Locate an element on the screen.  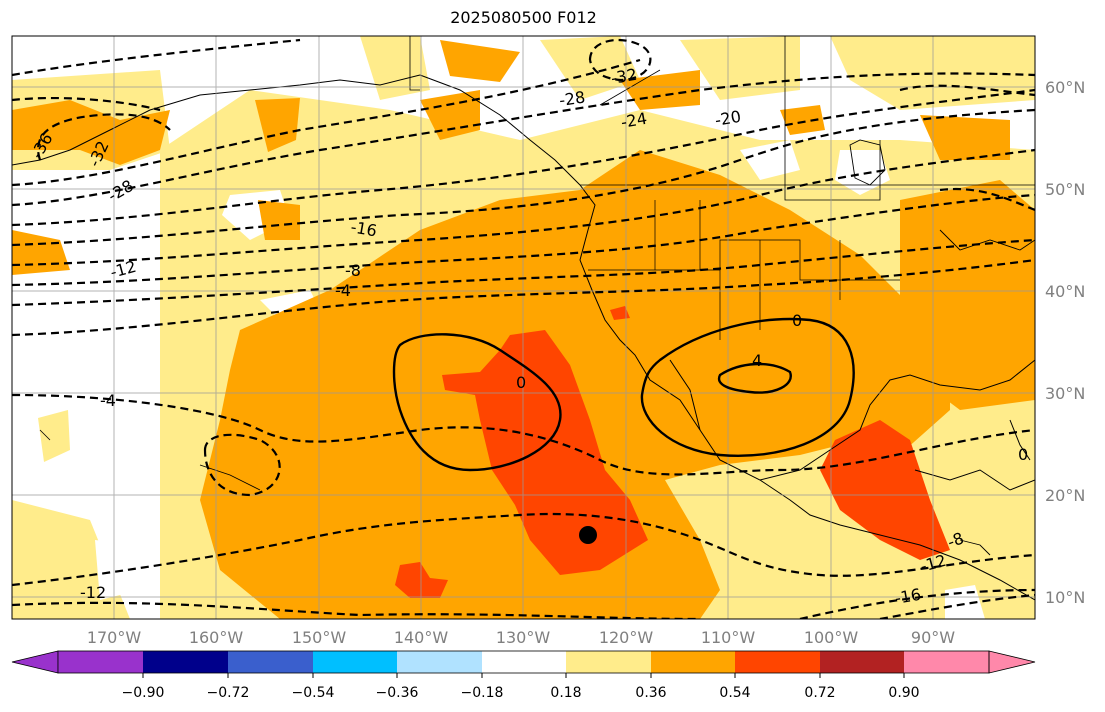
colorbar-label: 0.36 is located at coordinates (650, 693).